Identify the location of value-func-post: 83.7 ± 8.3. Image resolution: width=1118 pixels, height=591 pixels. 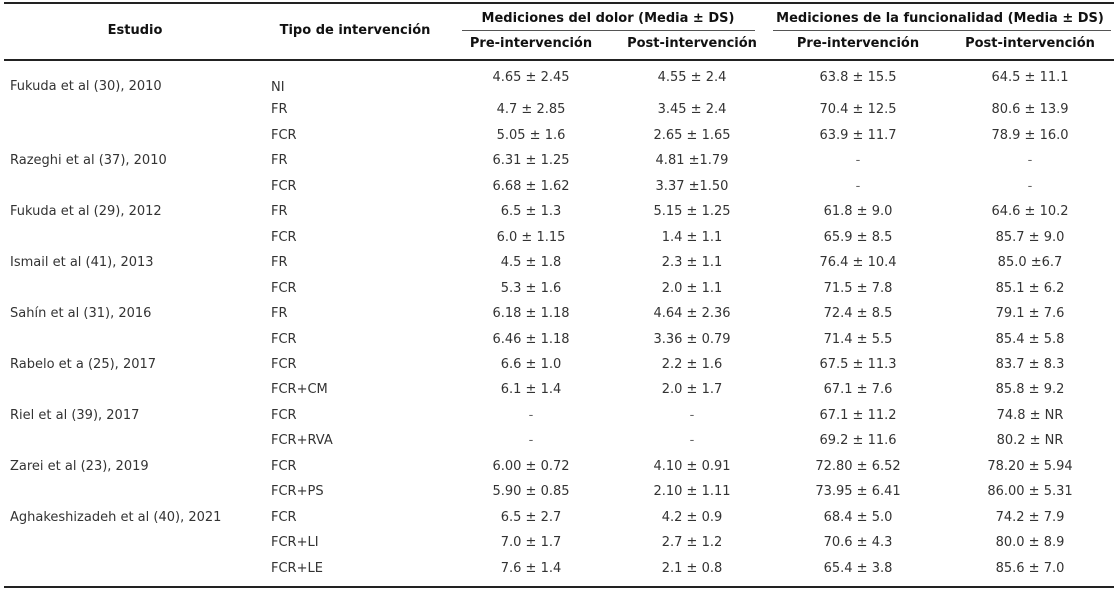
(1030, 364).